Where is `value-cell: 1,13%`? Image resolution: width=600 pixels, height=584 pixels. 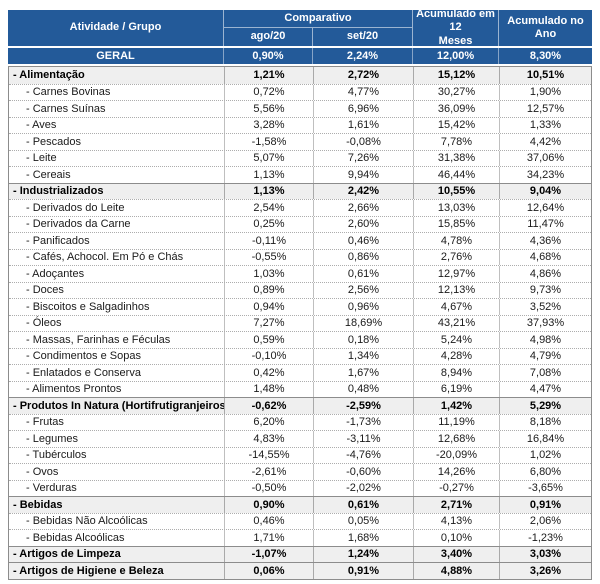
value-cell: 1,13% is located at coordinates (268, 191).